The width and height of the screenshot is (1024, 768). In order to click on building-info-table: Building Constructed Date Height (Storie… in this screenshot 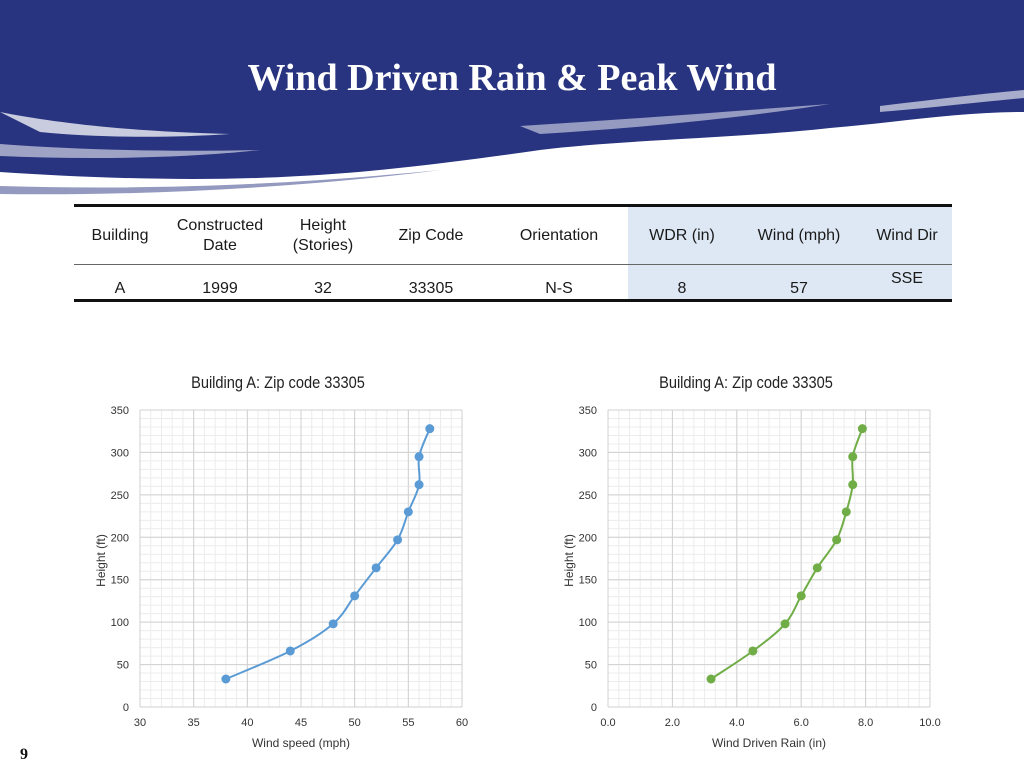, I will do `click(513, 253)`.